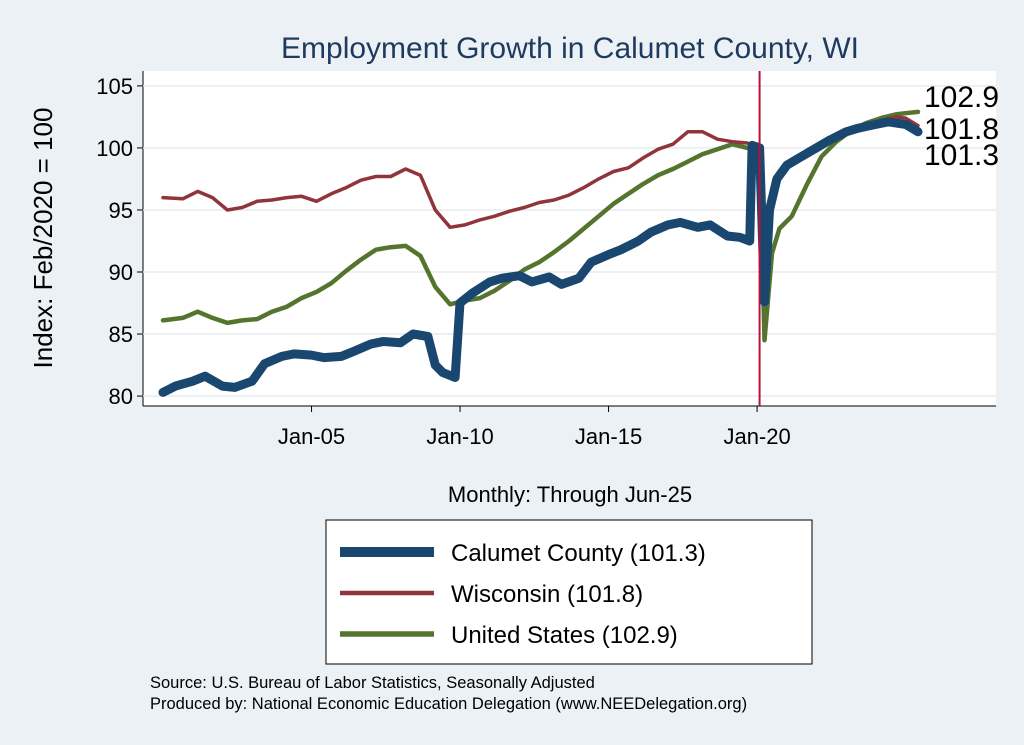 The height and width of the screenshot is (745, 1024). Describe the element at coordinates (121, 334) in the screenshot. I see `y-tick-label-1: 85` at that location.